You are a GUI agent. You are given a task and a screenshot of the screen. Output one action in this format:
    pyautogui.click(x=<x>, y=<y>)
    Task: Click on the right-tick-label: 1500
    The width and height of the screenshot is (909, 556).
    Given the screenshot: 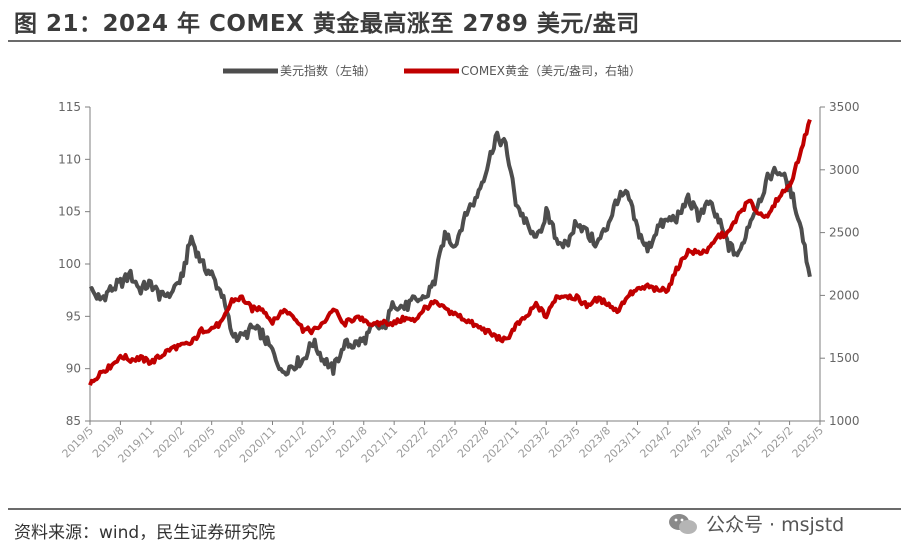 What is the action you would take?
    pyautogui.click(x=844, y=358)
    